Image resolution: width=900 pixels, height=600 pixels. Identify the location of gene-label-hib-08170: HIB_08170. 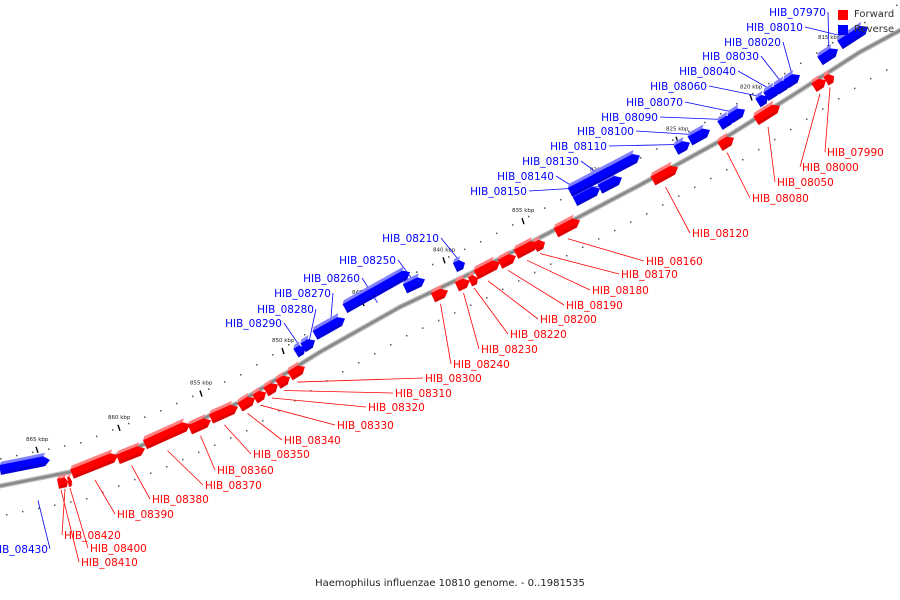
(649, 275).